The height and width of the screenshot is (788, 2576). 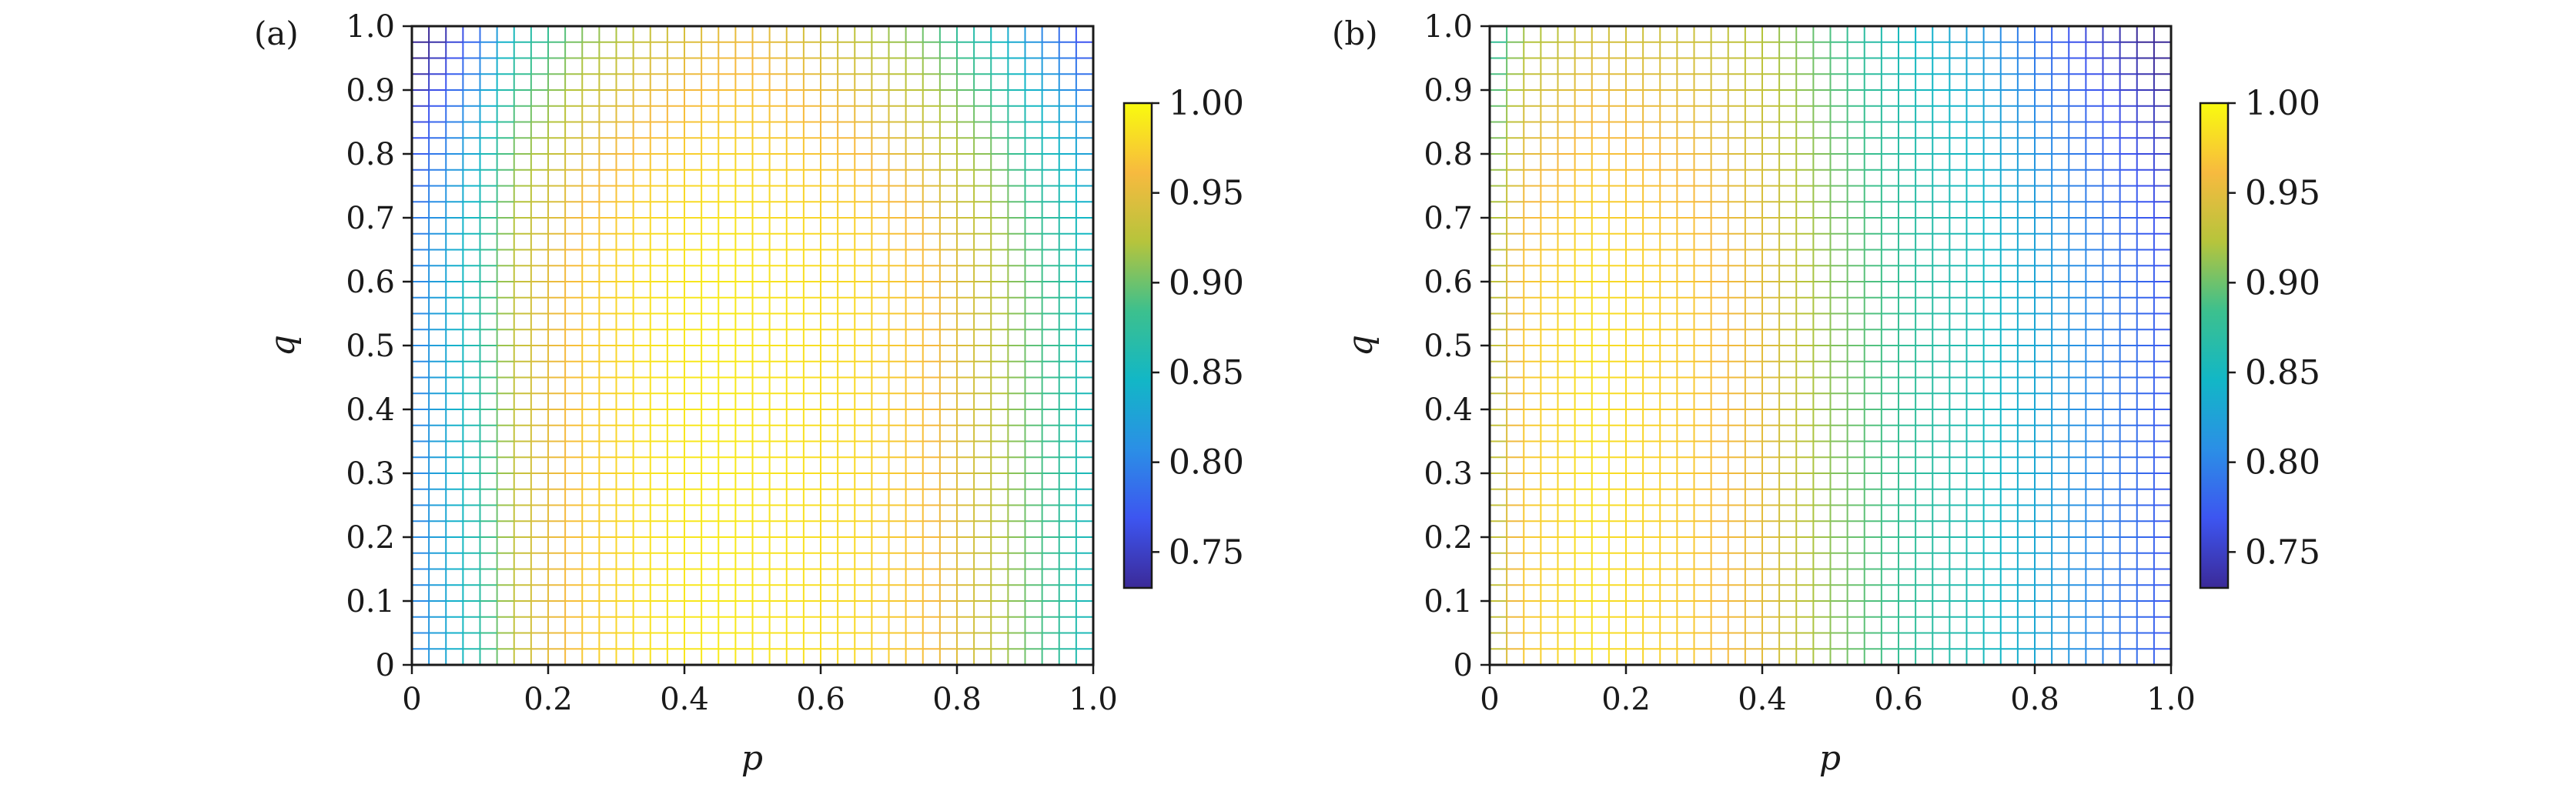 What do you see at coordinates (1207, 282) in the screenshot?
I see `colorbar-tick-label: 0.90` at bounding box center [1207, 282].